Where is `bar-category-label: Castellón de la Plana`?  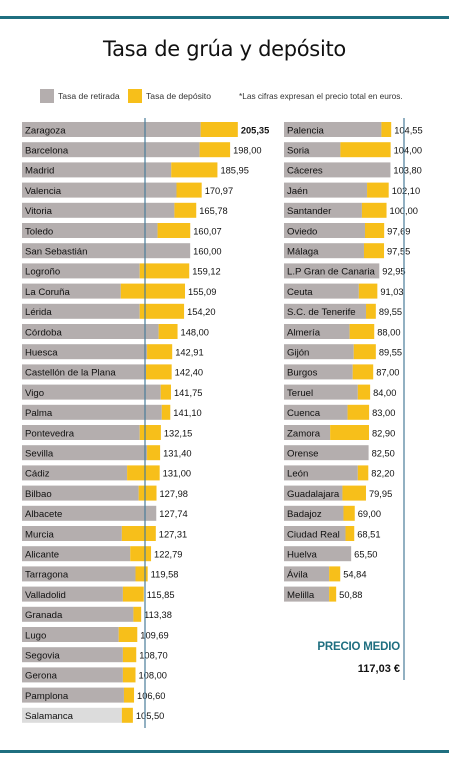 bar-category-label: Castellón de la Plana is located at coordinates (70, 373).